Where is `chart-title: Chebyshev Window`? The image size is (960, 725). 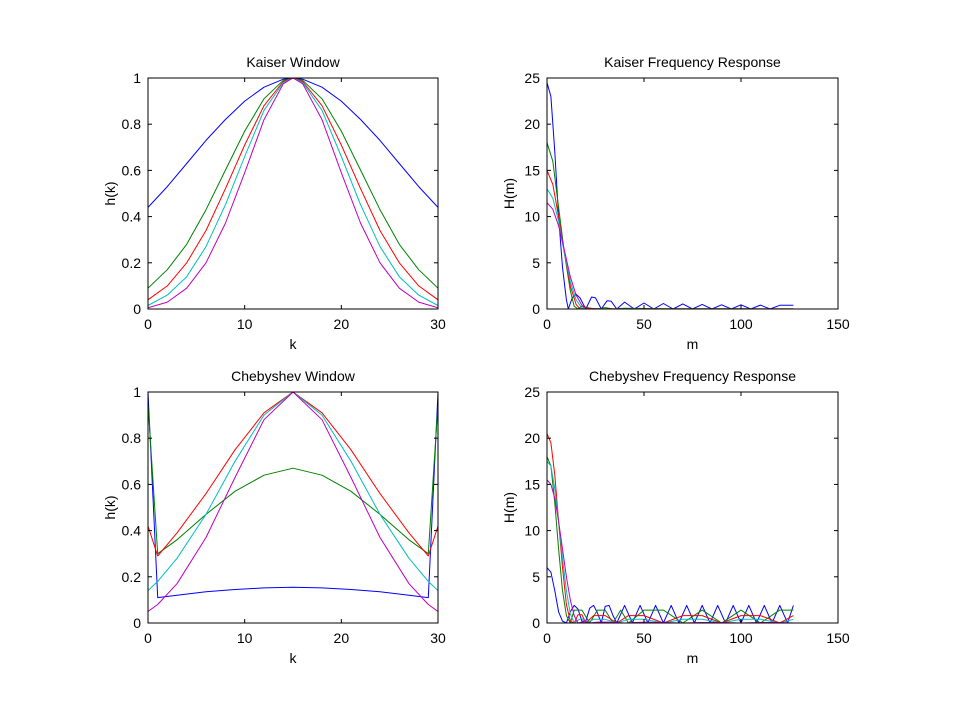
chart-title: Chebyshev Window is located at coordinates (293, 376).